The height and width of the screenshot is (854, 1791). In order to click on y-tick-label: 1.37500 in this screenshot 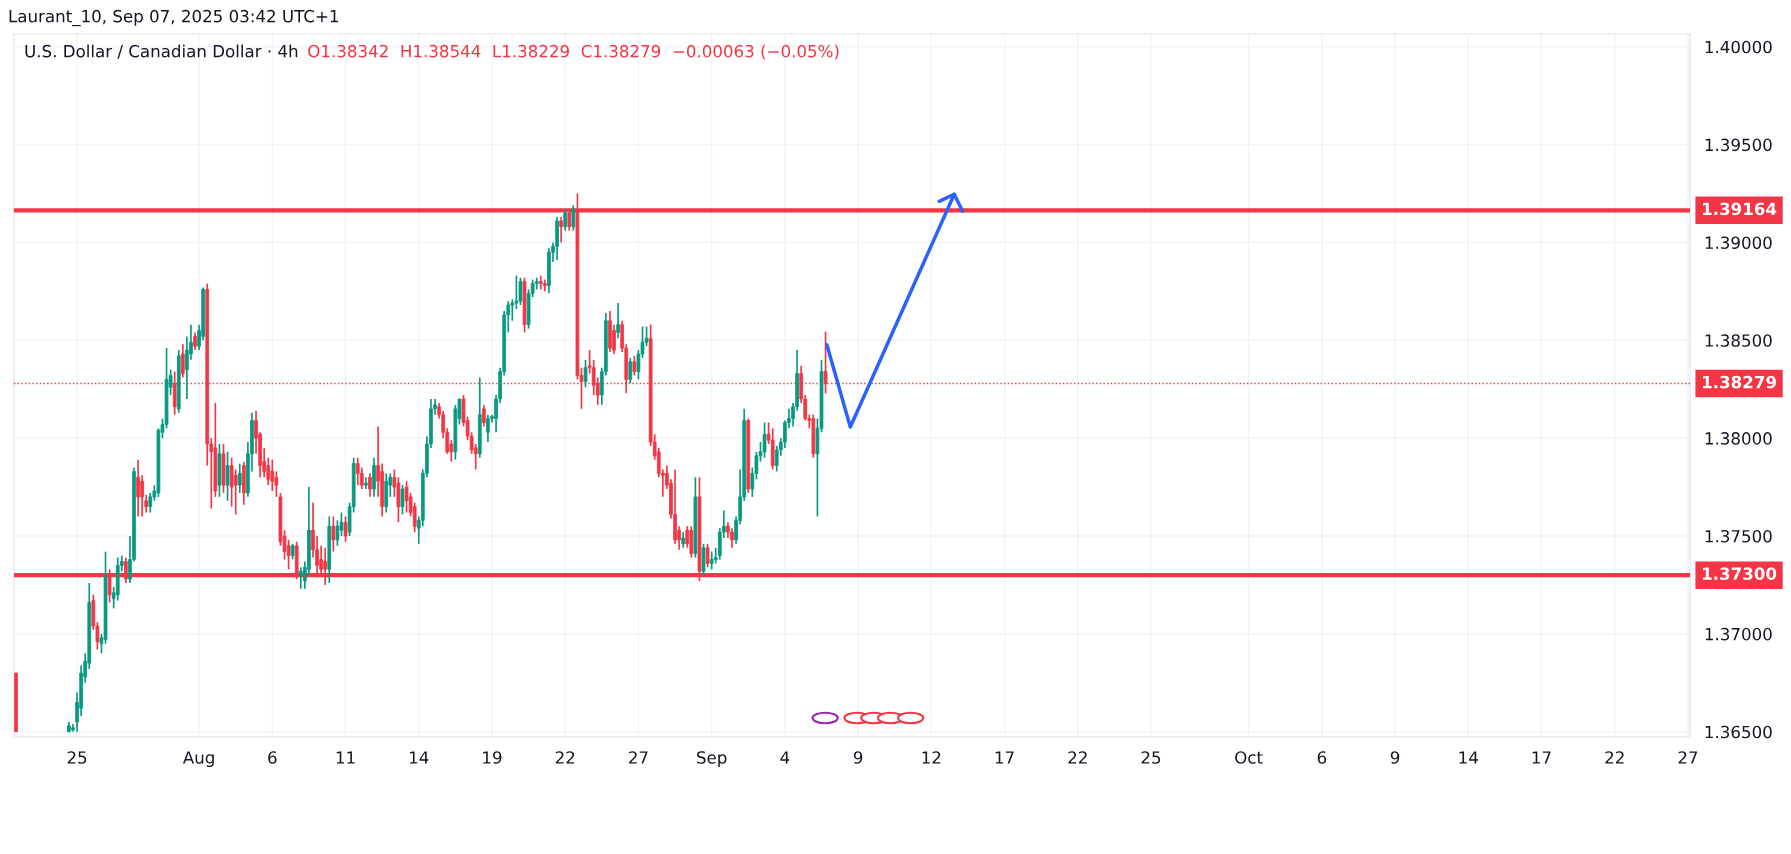, I will do `click(1738, 536)`.